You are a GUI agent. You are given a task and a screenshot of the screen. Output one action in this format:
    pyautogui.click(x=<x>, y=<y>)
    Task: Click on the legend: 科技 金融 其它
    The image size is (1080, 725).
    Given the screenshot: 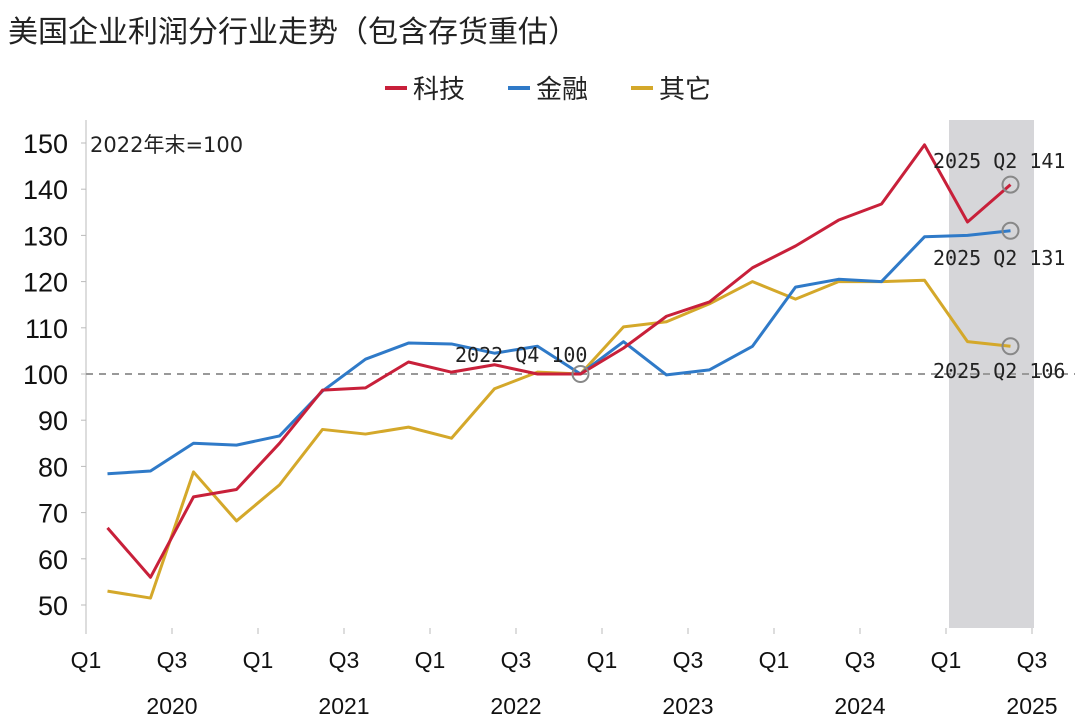 What is the action you would take?
    pyautogui.click(x=548, y=90)
    